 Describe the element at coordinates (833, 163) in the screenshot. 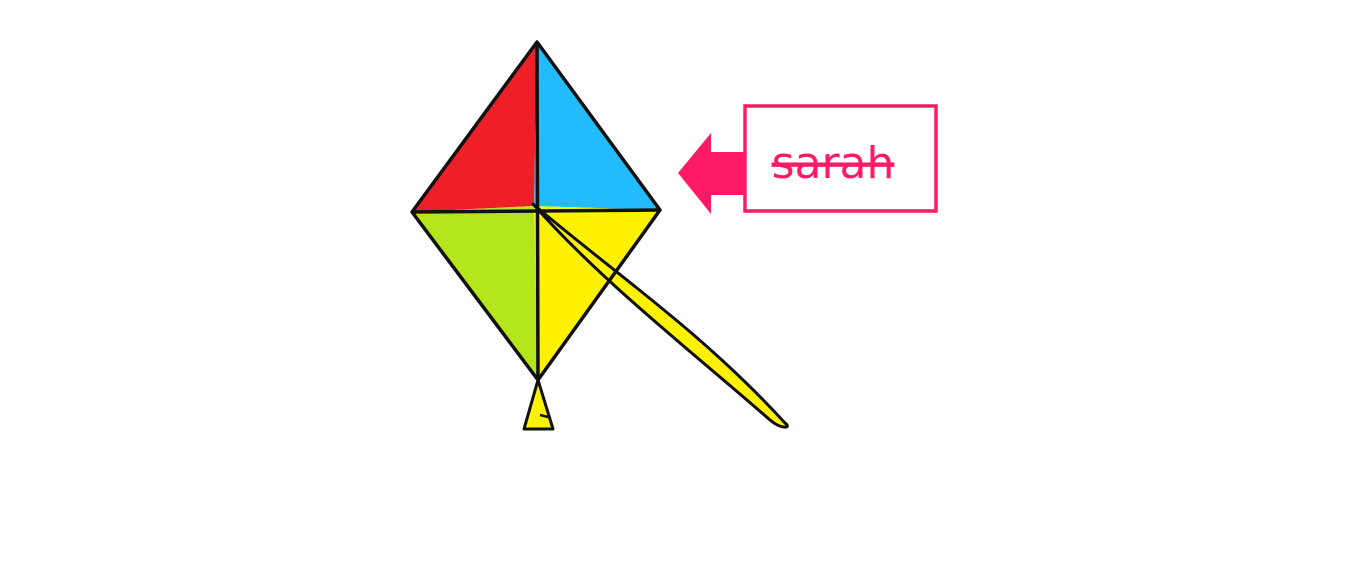

I see `name-label-text: sarah` at that location.